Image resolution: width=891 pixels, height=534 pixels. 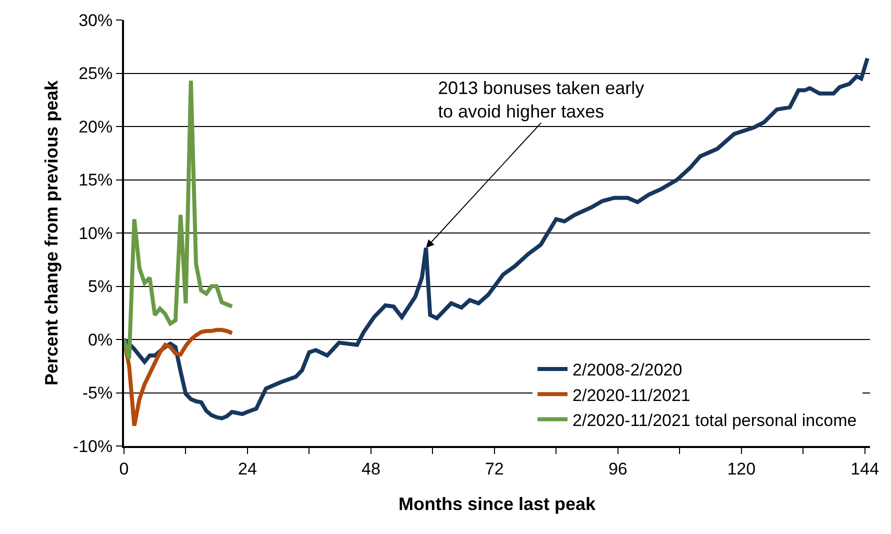 I want to click on y-tick-label: 25%, so click(x=95, y=74).